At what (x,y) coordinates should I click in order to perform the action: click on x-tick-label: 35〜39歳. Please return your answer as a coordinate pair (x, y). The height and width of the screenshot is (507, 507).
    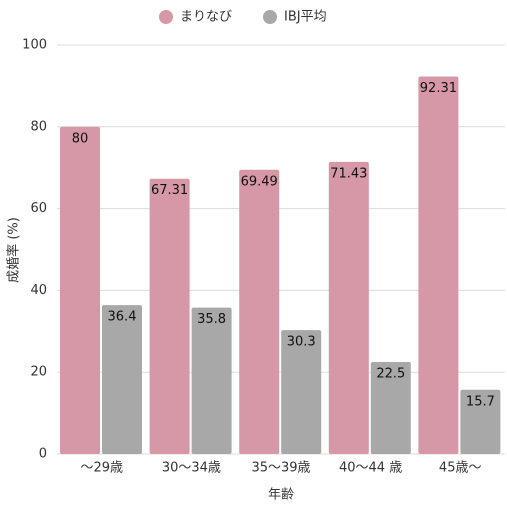
    Looking at the image, I should click on (280, 468).